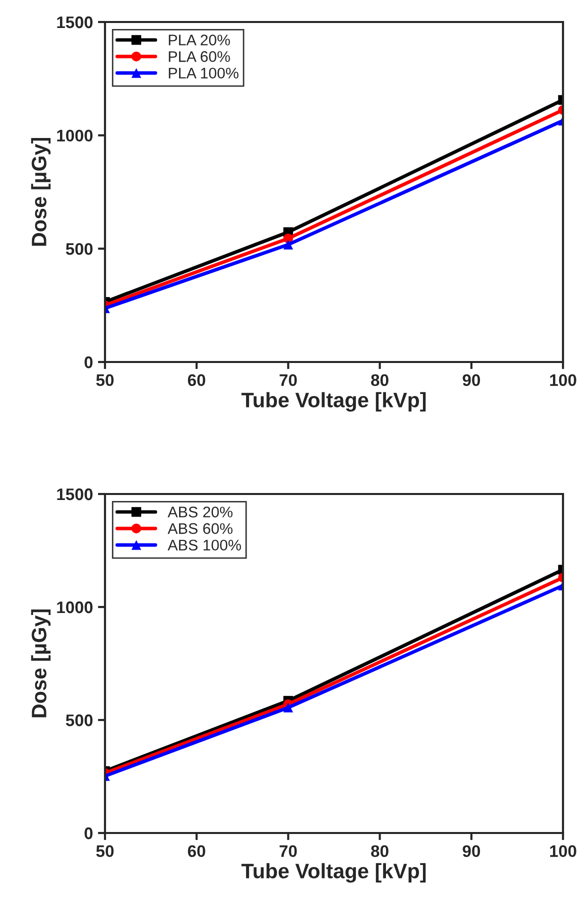  I want to click on legend-label: PLA 60%, so click(199, 56).